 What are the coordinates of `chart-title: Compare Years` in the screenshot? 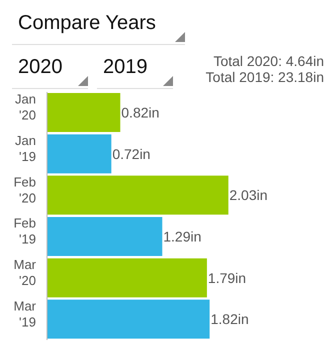 It's located at (87, 23).